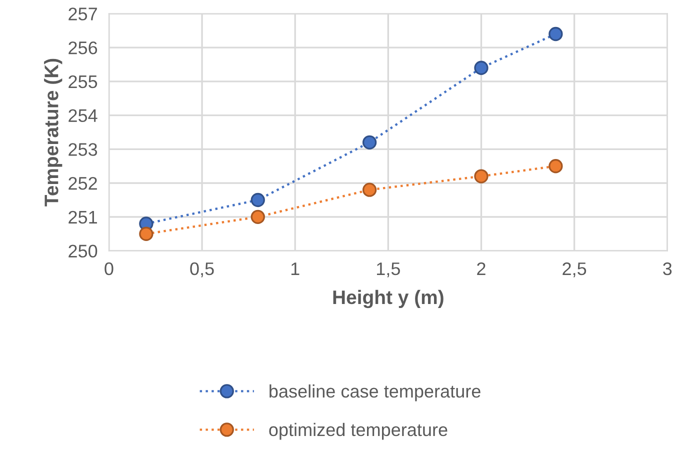 The image size is (681, 456). Describe the element at coordinates (358, 431) in the screenshot. I see `legend-label: optimized temperature` at that location.